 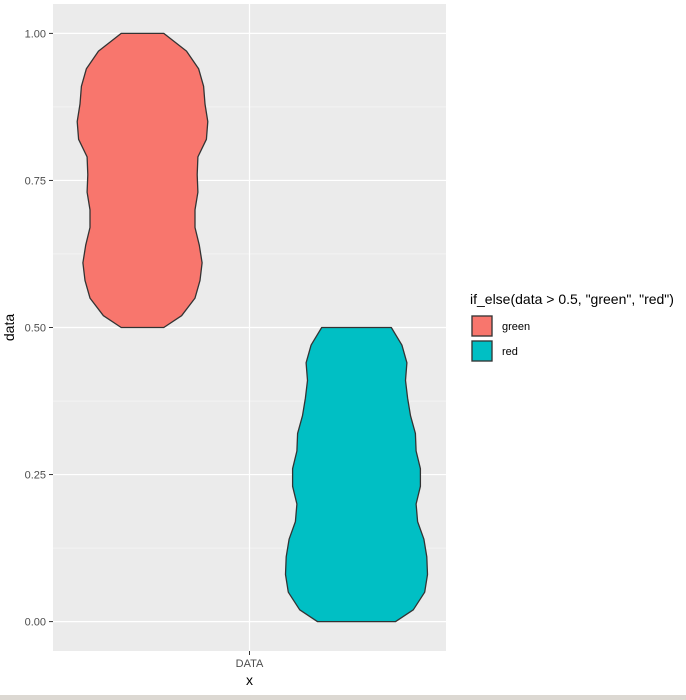 What do you see at coordinates (510, 352) in the screenshot?
I see `legend-label: red` at bounding box center [510, 352].